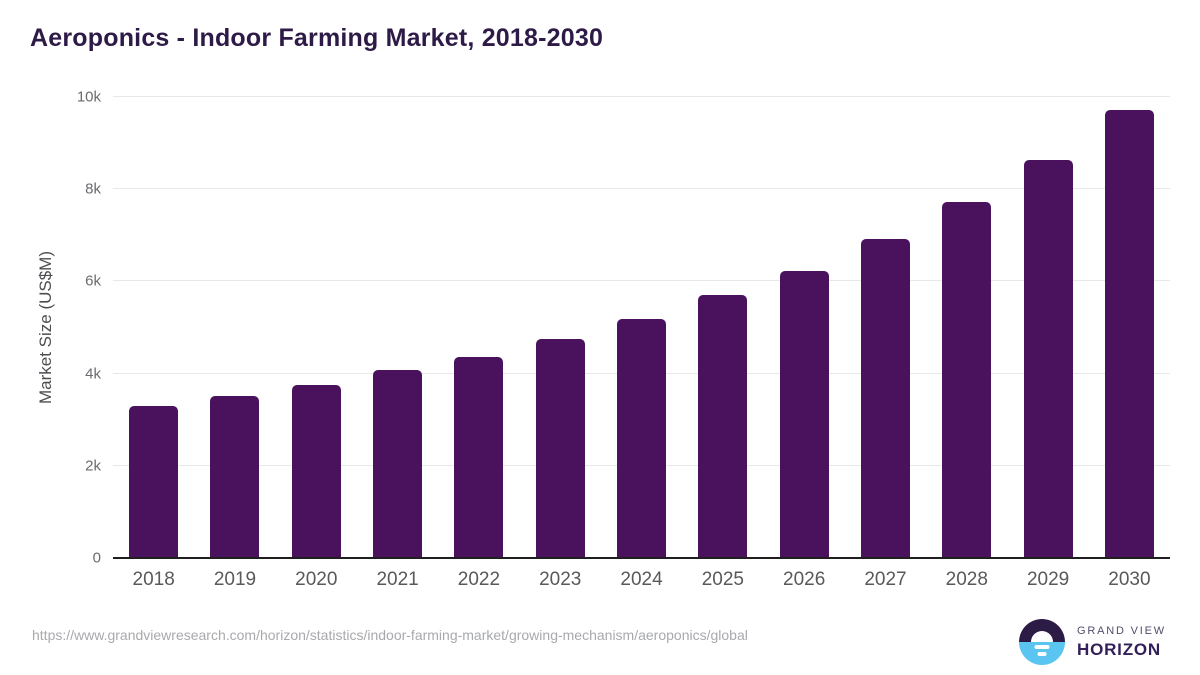 The height and width of the screenshot is (675, 1200). What do you see at coordinates (1121, 630) in the screenshot?
I see `logo-brand-top: GRAND VIEW` at bounding box center [1121, 630].